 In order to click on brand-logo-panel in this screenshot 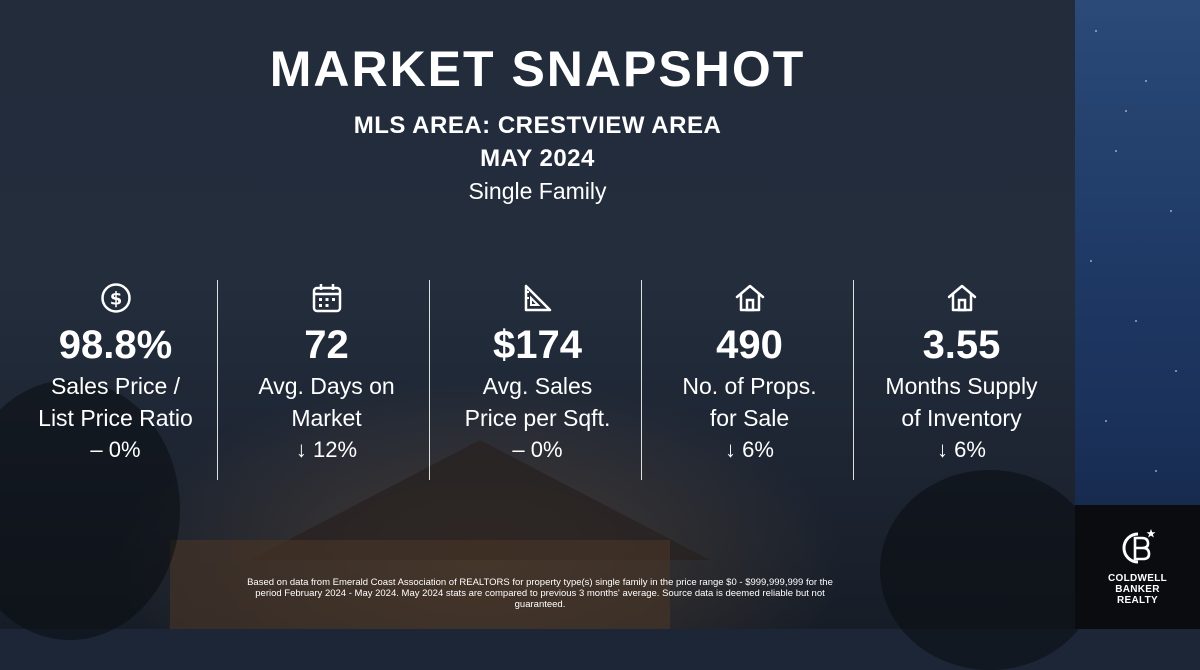, I will do `click(1137, 567)`.